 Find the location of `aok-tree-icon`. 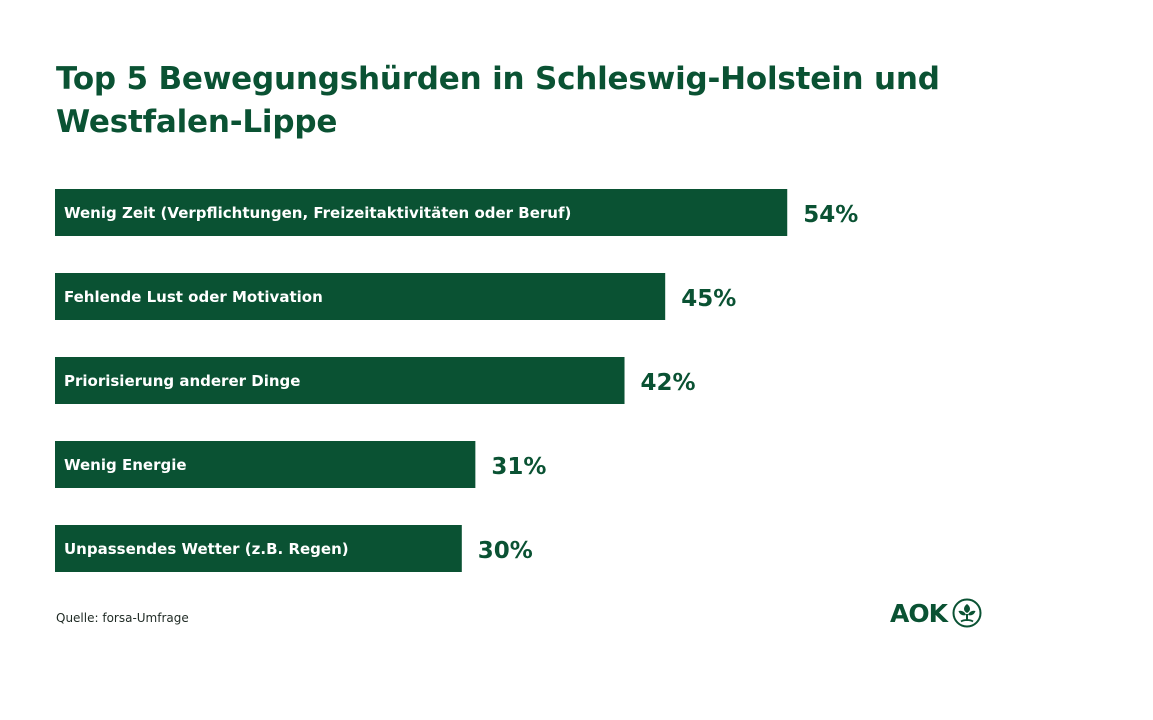

aok-tree-icon is located at coordinates (967, 613).